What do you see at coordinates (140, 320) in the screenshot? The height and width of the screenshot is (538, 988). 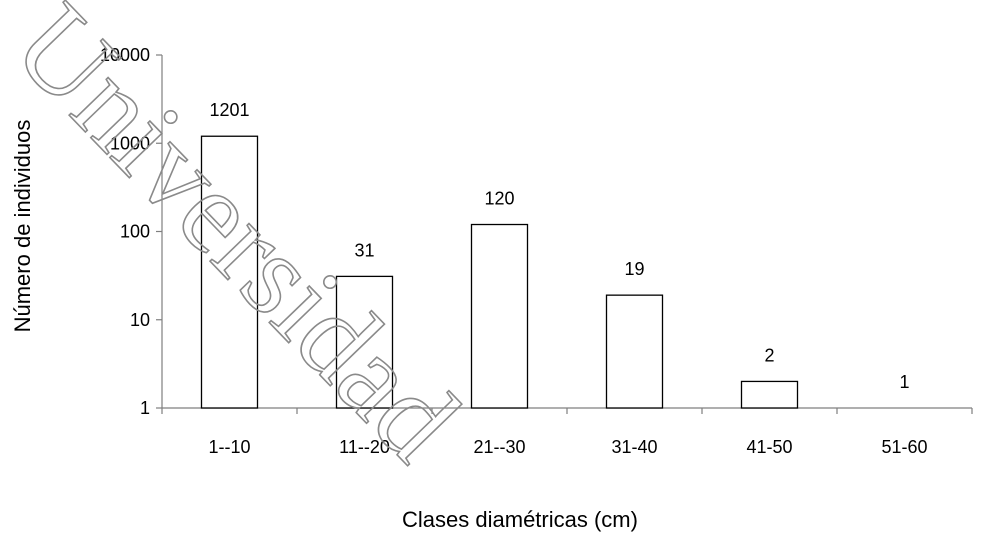 I see `y-tick-label: 10` at bounding box center [140, 320].